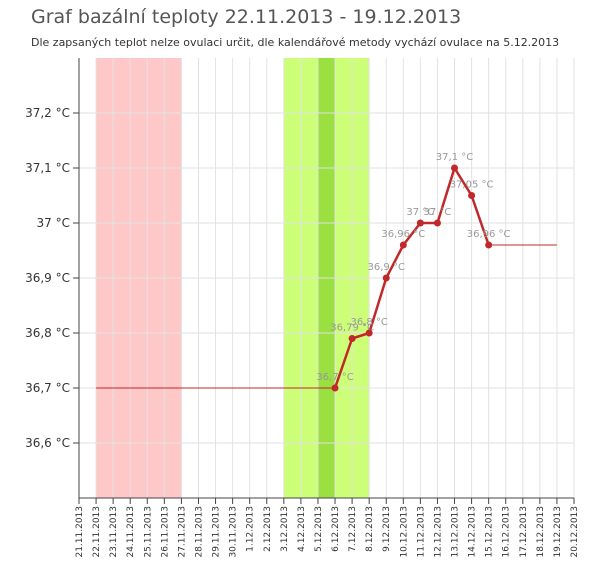 The height and width of the screenshot is (562, 600). I want to click on x-tick-label: 13.12.2013, so click(456, 532).